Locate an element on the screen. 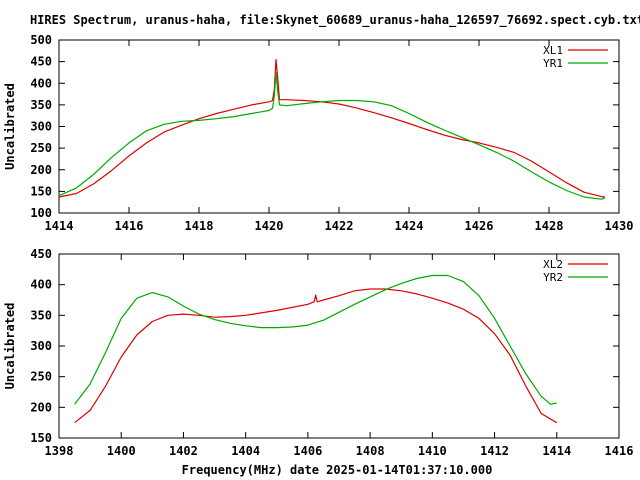  legend-label-xl2: XL2 is located at coordinates (553, 264).